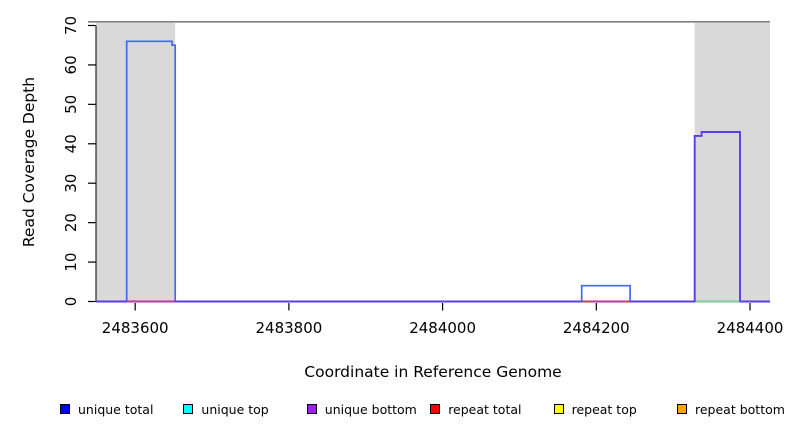 The width and height of the screenshot is (792, 432). I want to click on x-axis-tick-label: 2483800, so click(288, 328).